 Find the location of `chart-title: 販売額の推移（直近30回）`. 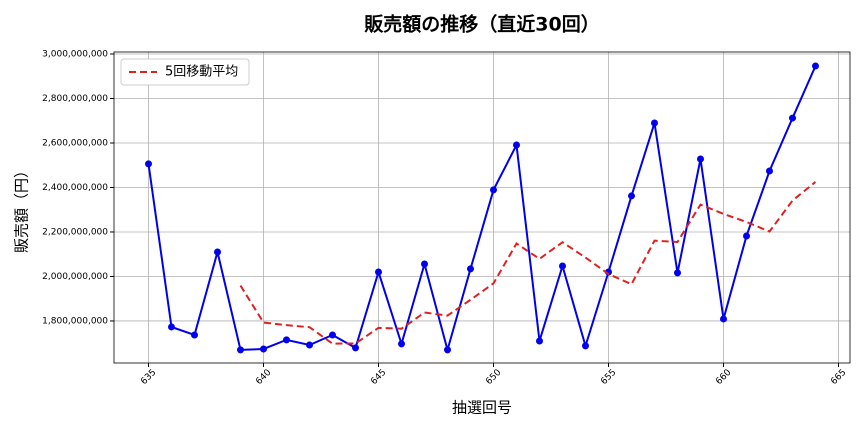

chart-title: 販売額の推移（直近30回） is located at coordinates (481, 24).